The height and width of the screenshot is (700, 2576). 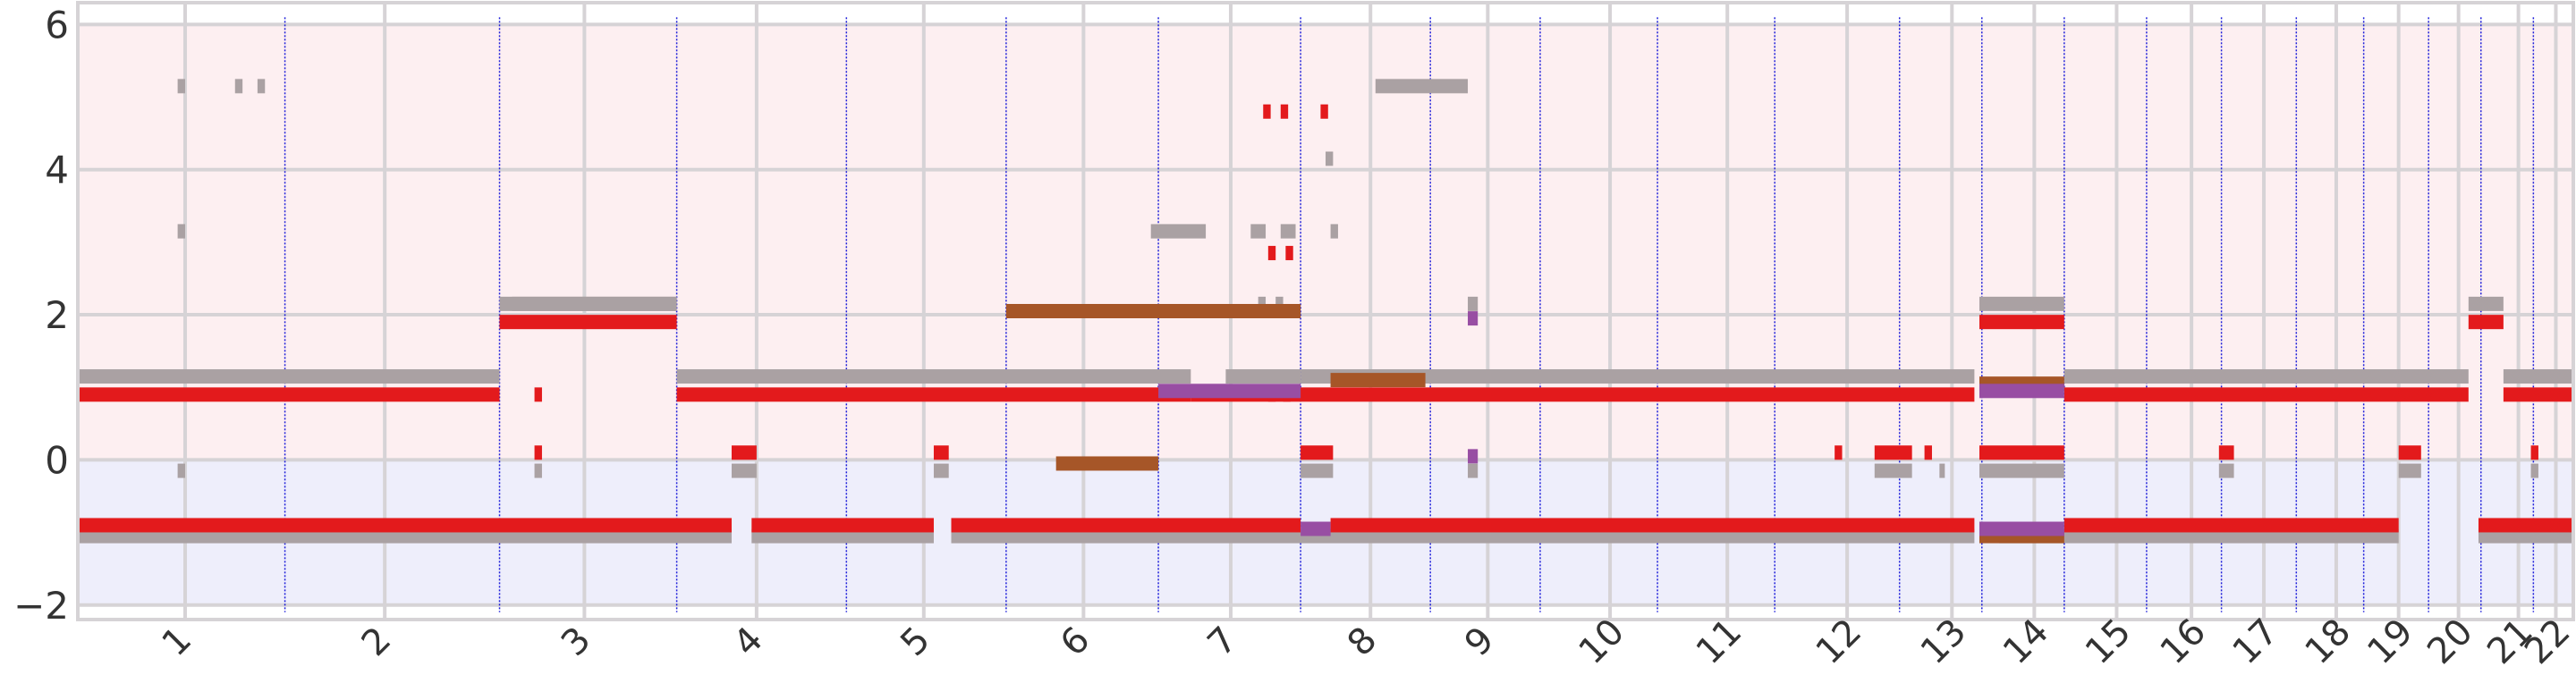 What do you see at coordinates (57, 25) in the screenshot?
I see `y-tick-label: 6` at bounding box center [57, 25].